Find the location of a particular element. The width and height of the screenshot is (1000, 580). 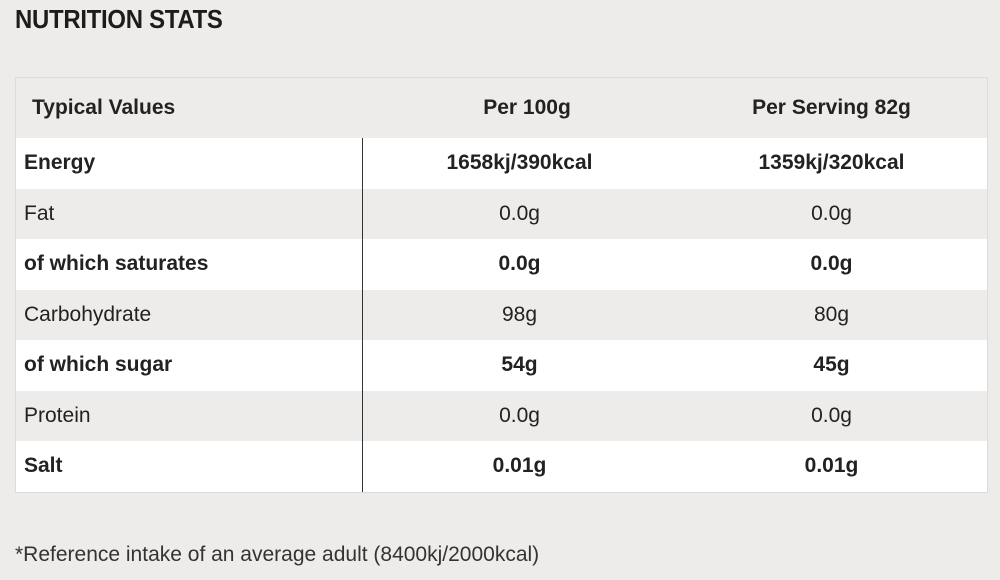

page-title: NUTRITION STATS is located at coordinates (119, 19).